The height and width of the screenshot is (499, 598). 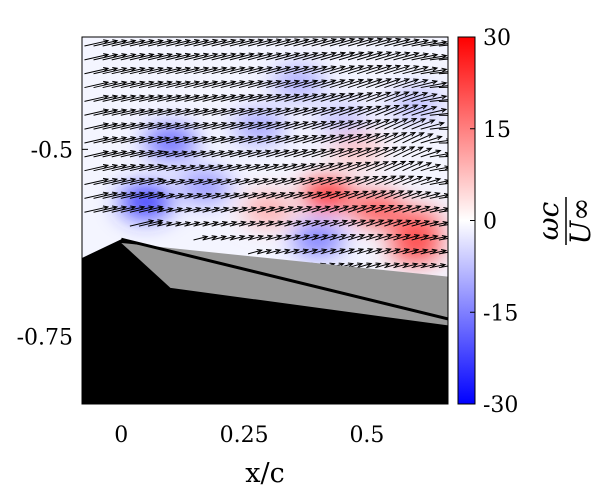 I want to click on x-axis-label: x/c, so click(x=264, y=473).